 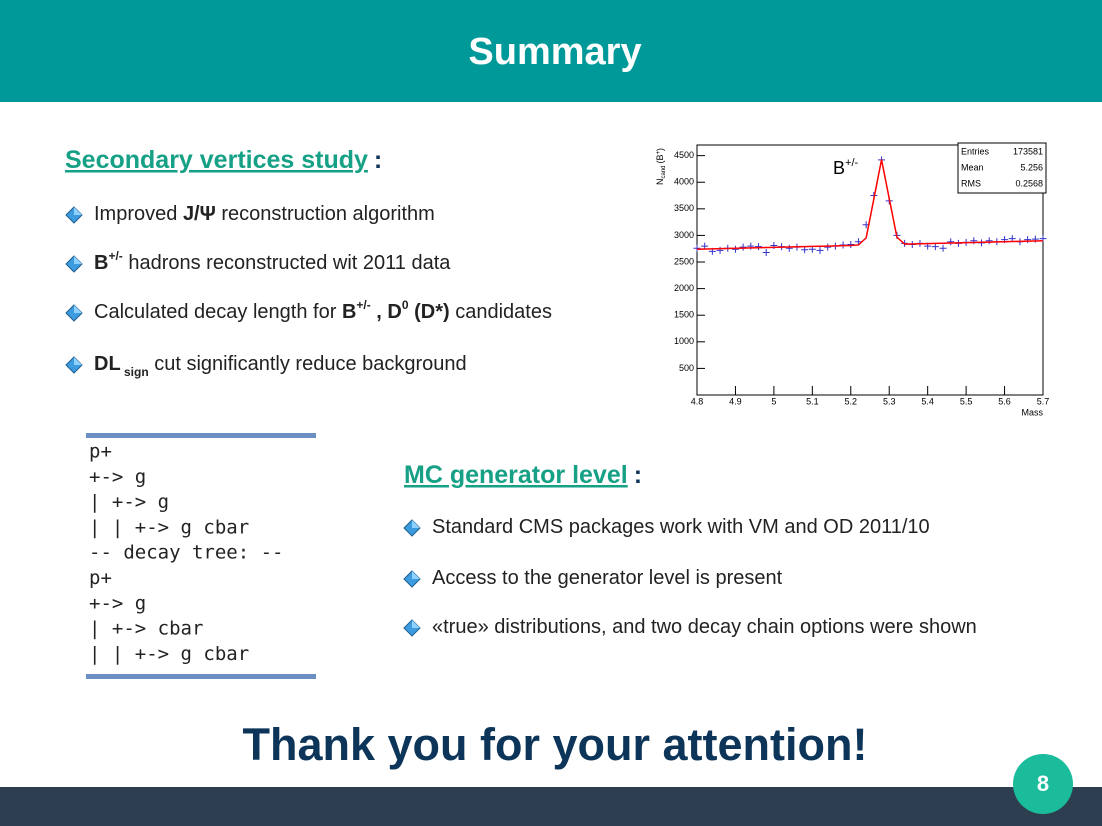 What do you see at coordinates (851, 163) in the screenshot?
I see `annotation-sup: +/-` at bounding box center [851, 163].